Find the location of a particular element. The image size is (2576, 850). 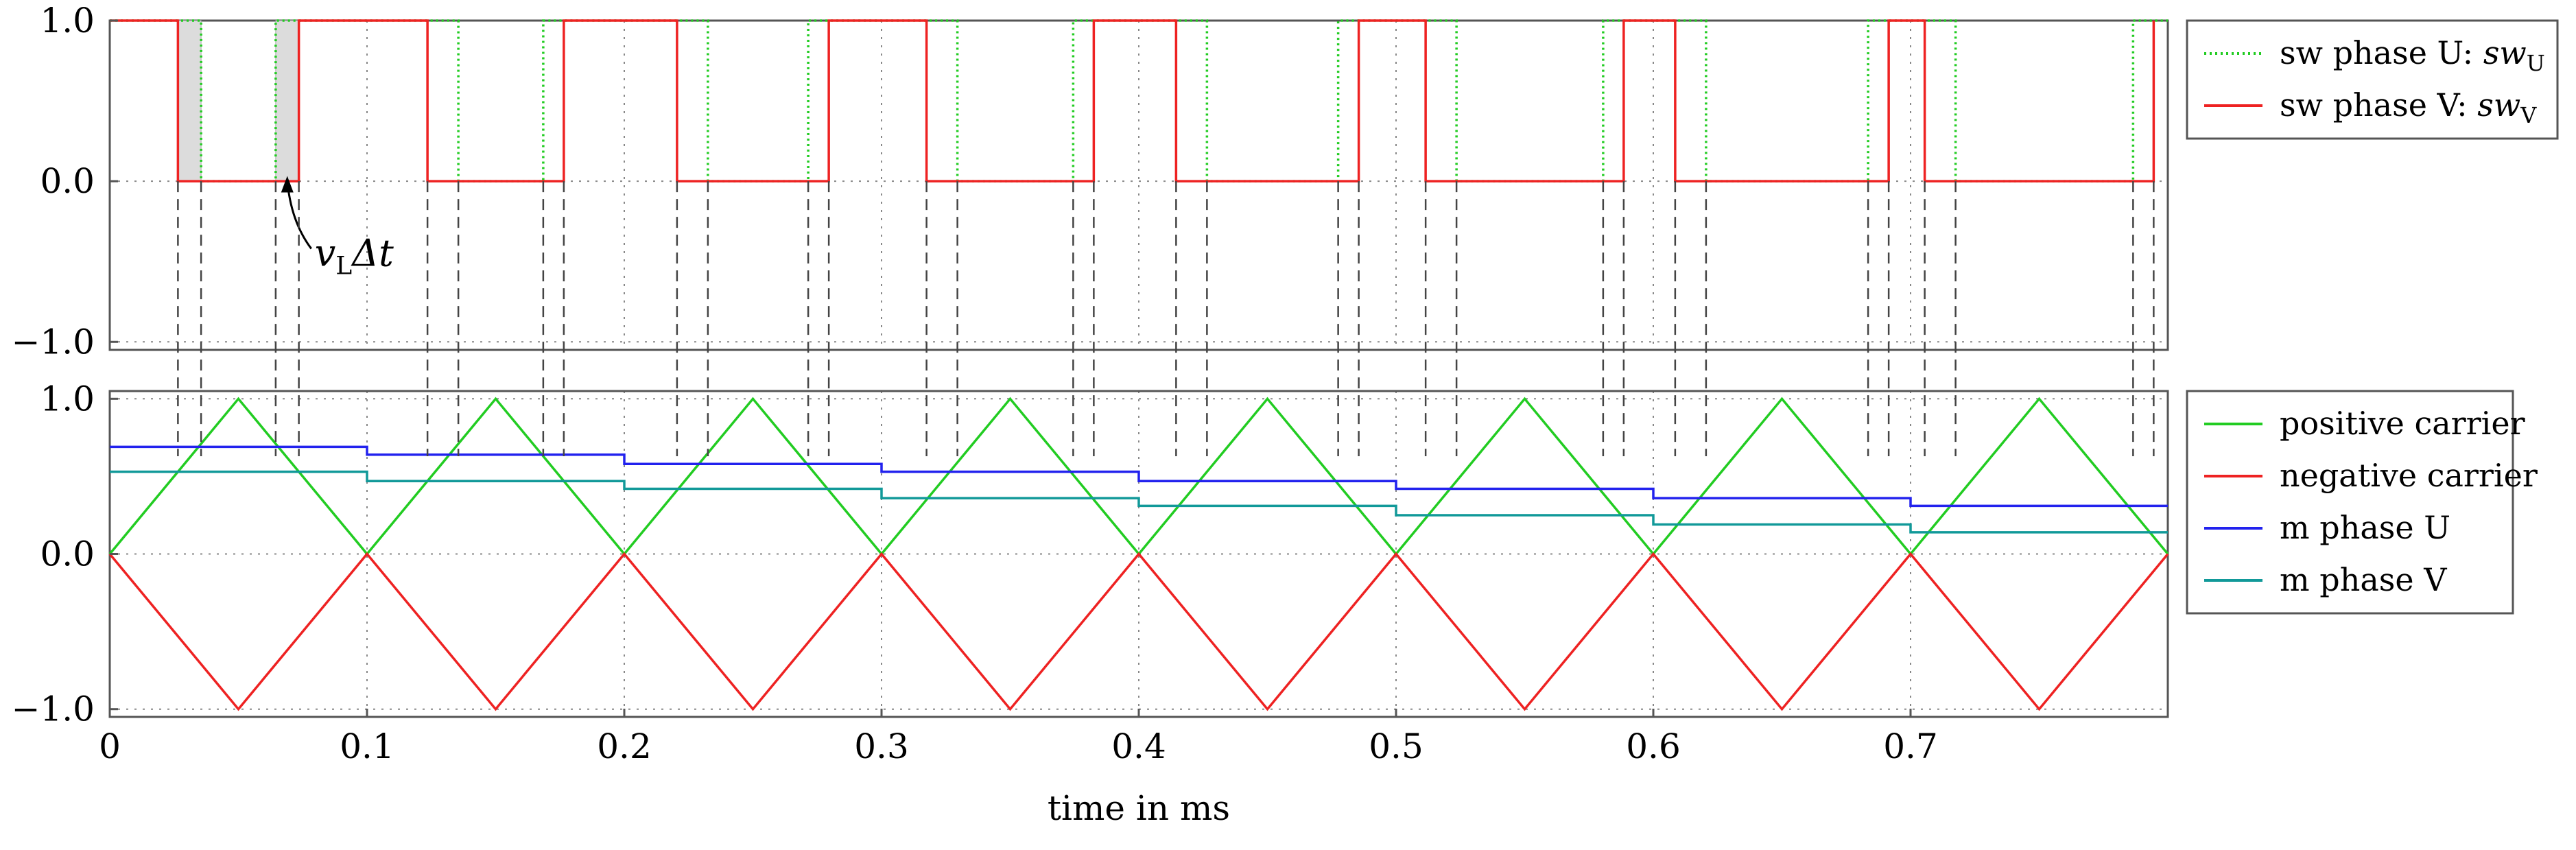

annotation-arrowhead is located at coordinates (287, 185).